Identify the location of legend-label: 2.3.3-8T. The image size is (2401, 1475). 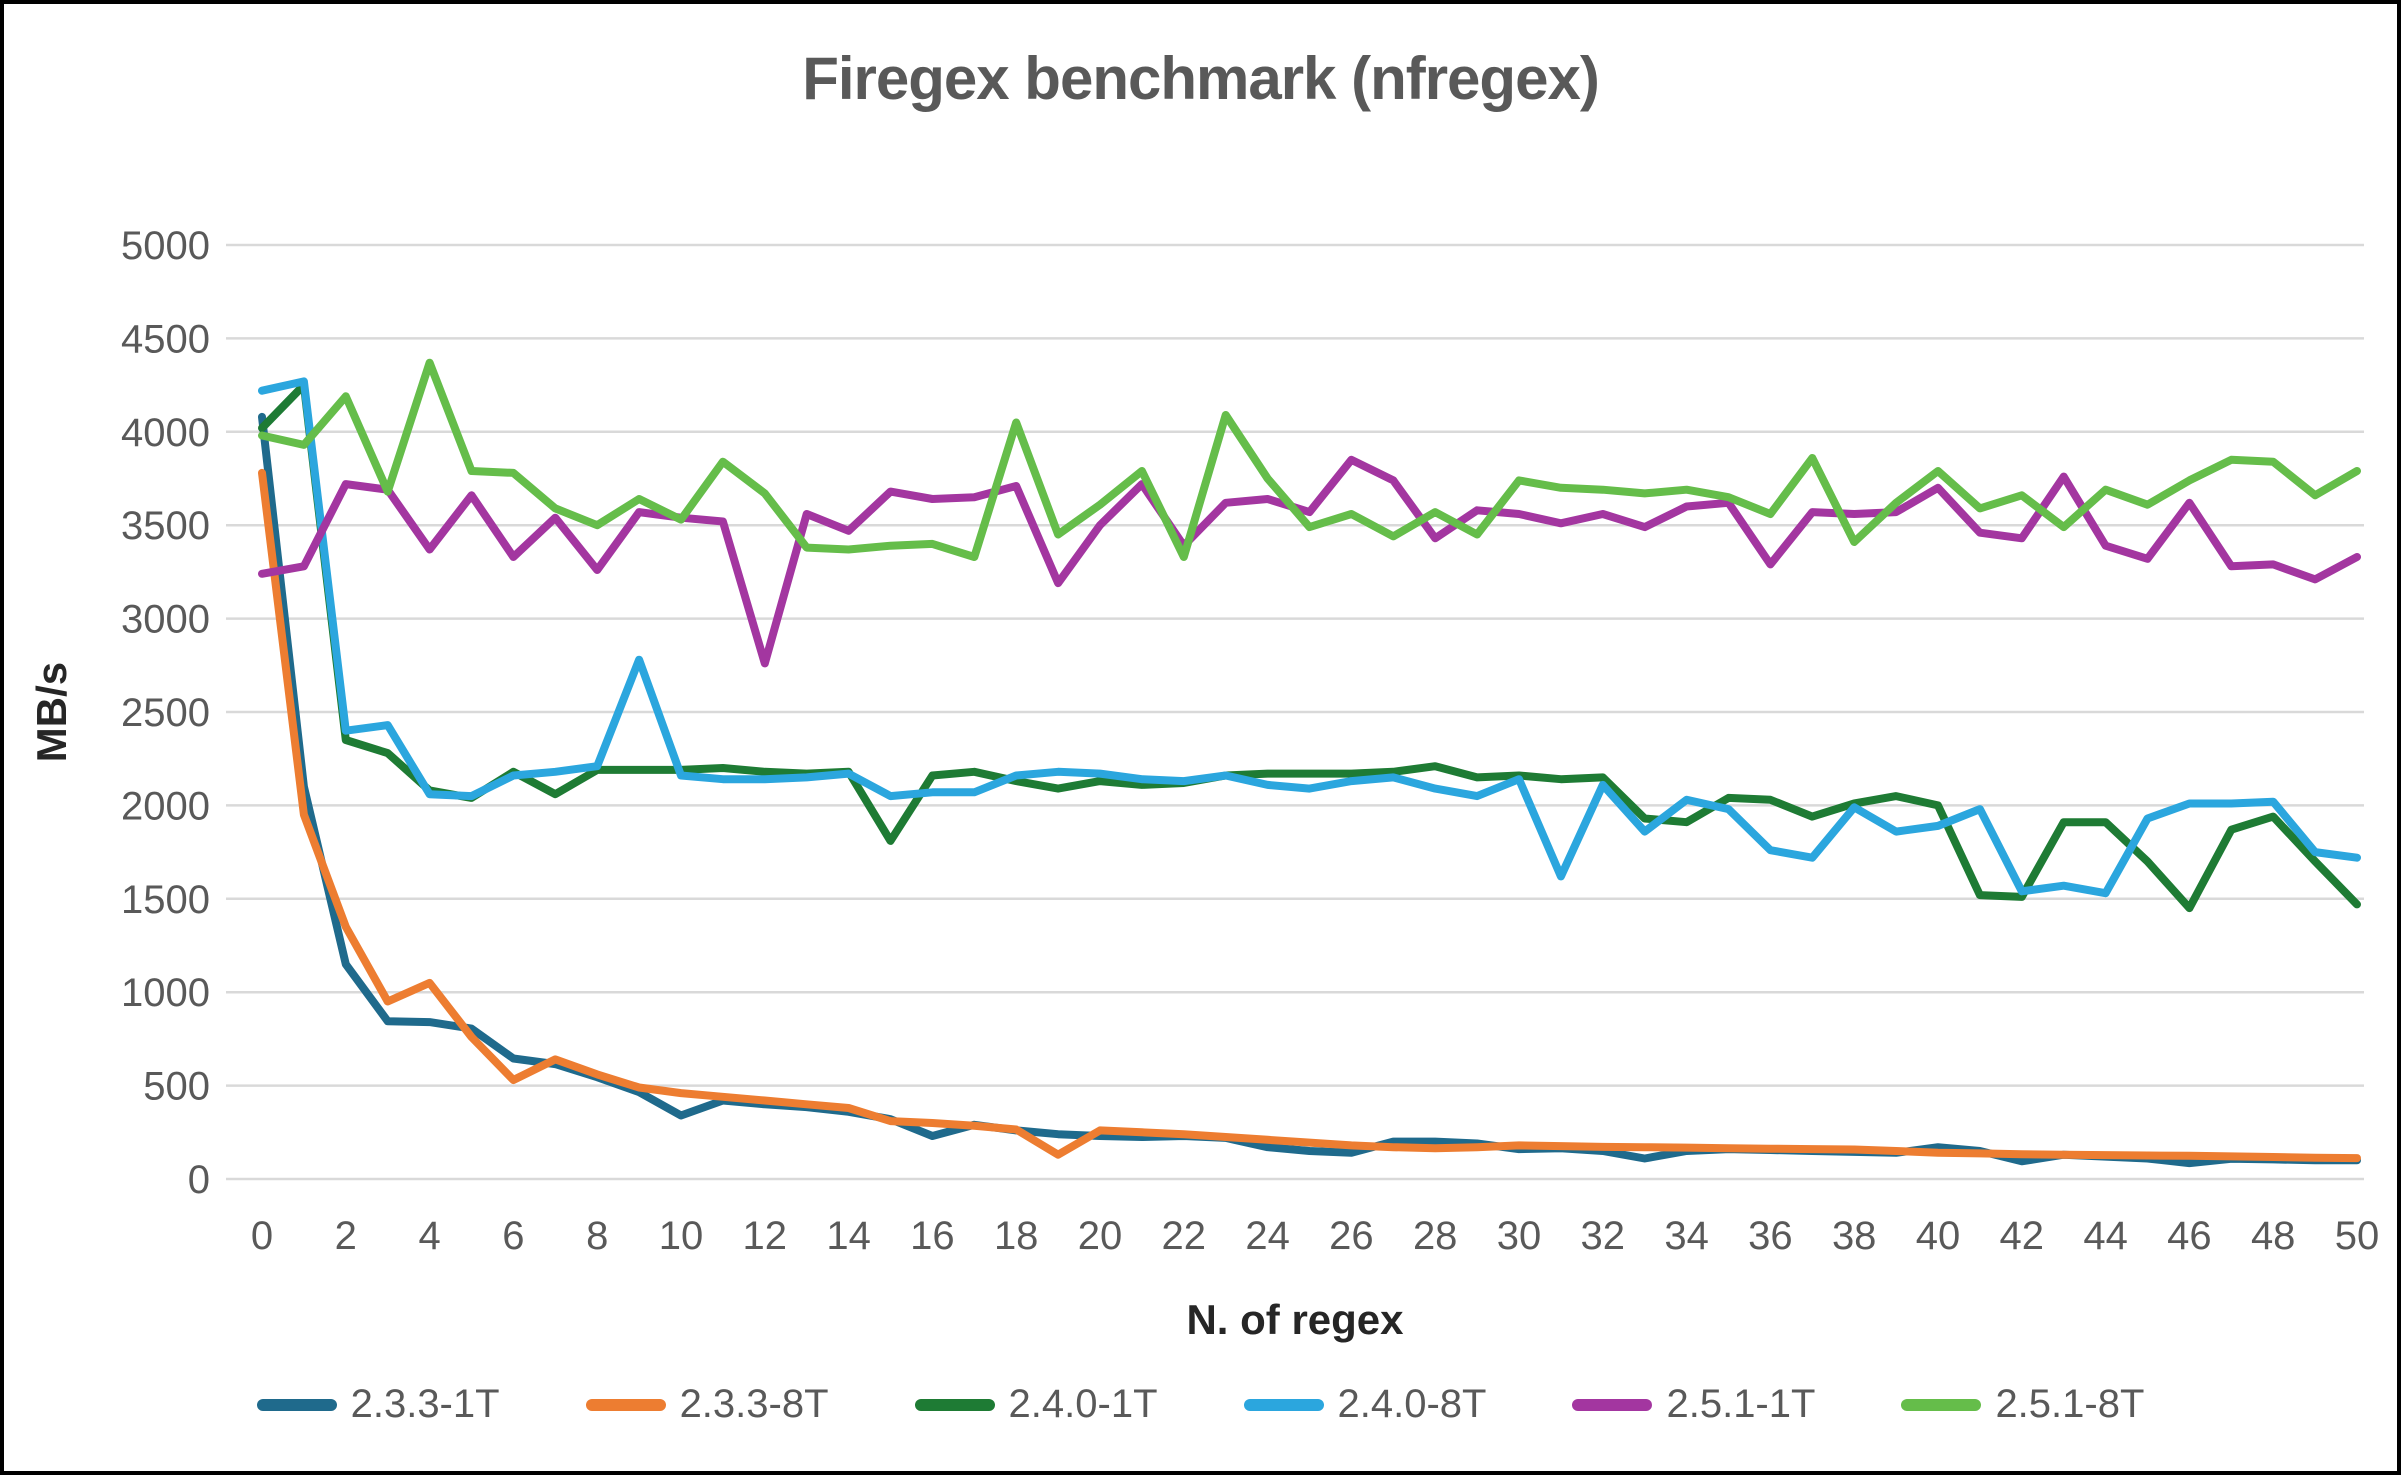
(754, 1404).